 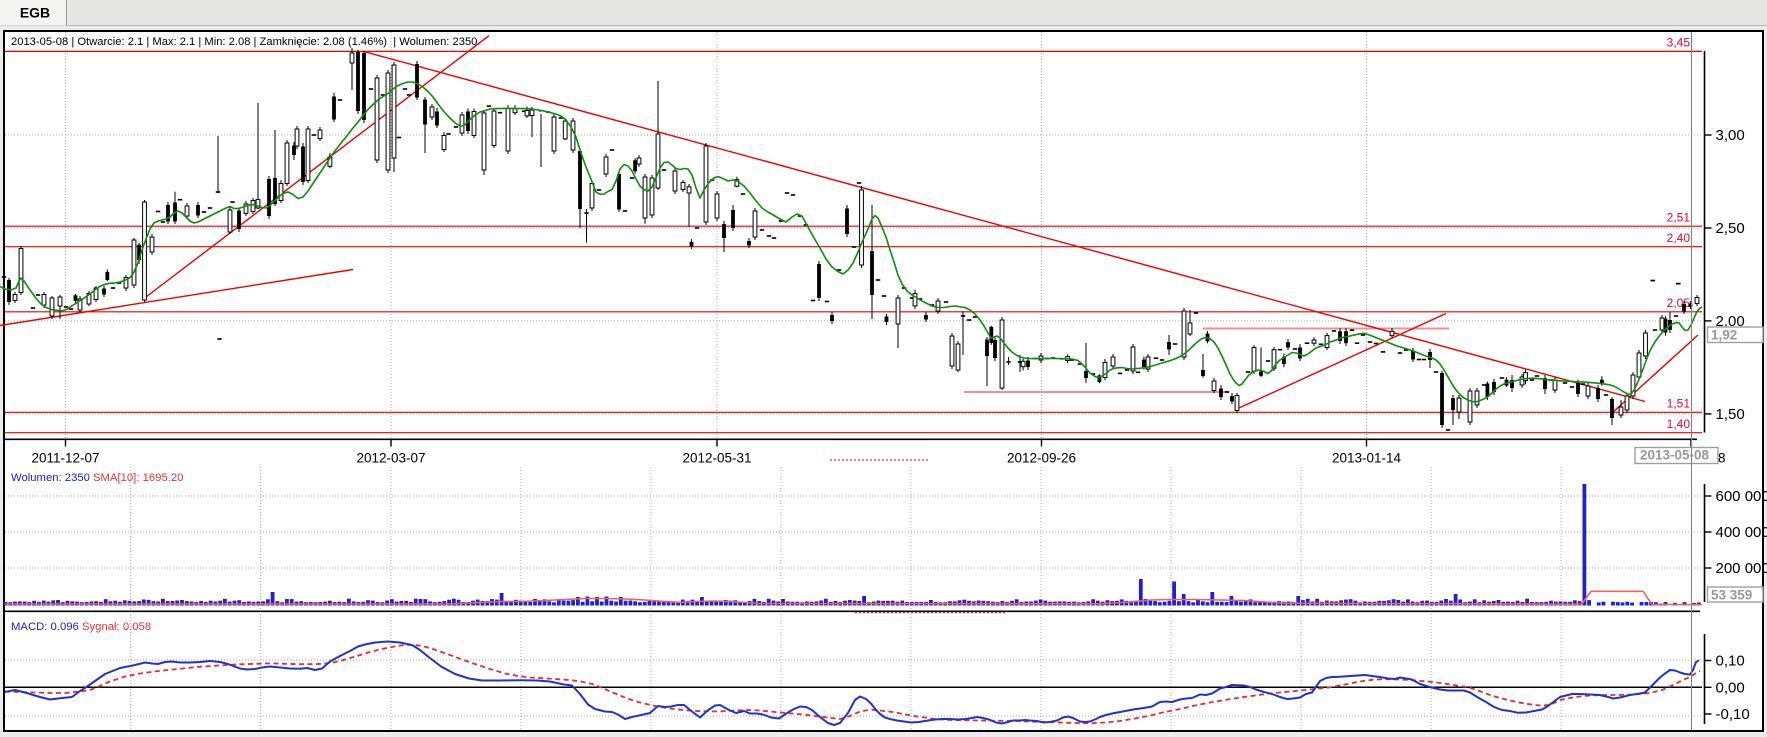 I want to click on svg-text: 2,51, so click(x=1679, y=218).